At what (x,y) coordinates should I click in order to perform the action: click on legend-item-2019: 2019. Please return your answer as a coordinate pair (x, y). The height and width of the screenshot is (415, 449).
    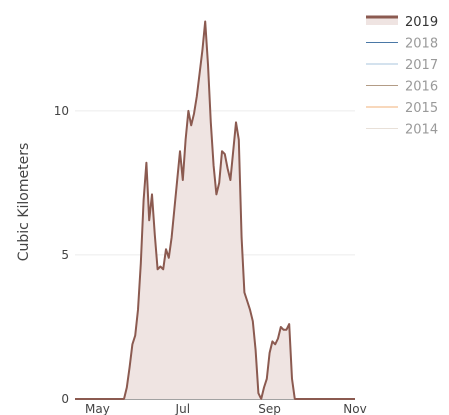
    Looking at the image, I should click on (402, 22).